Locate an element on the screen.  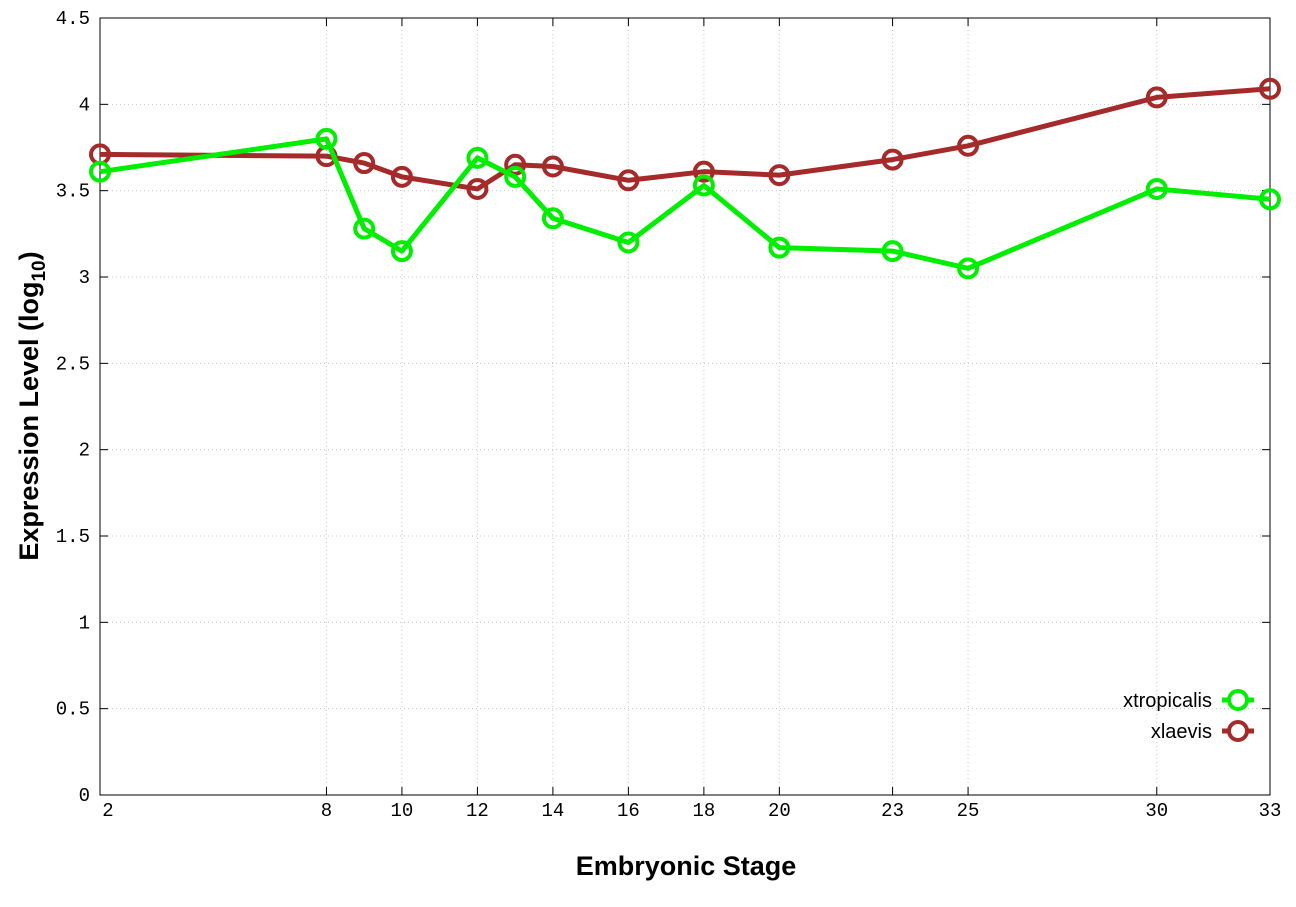
legend-label-xtropicalis: xtropicalis is located at coordinates (1167, 701).